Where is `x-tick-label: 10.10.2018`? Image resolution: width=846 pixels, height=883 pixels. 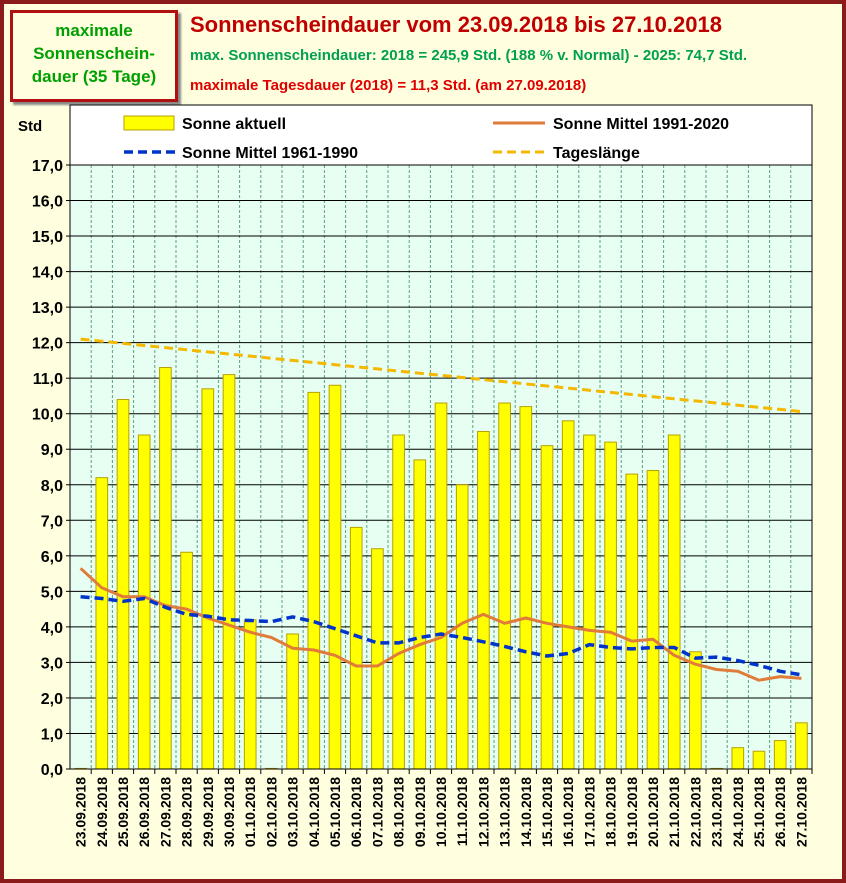 x-tick-label: 10.10.2018 is located at coordinates (441, 812).